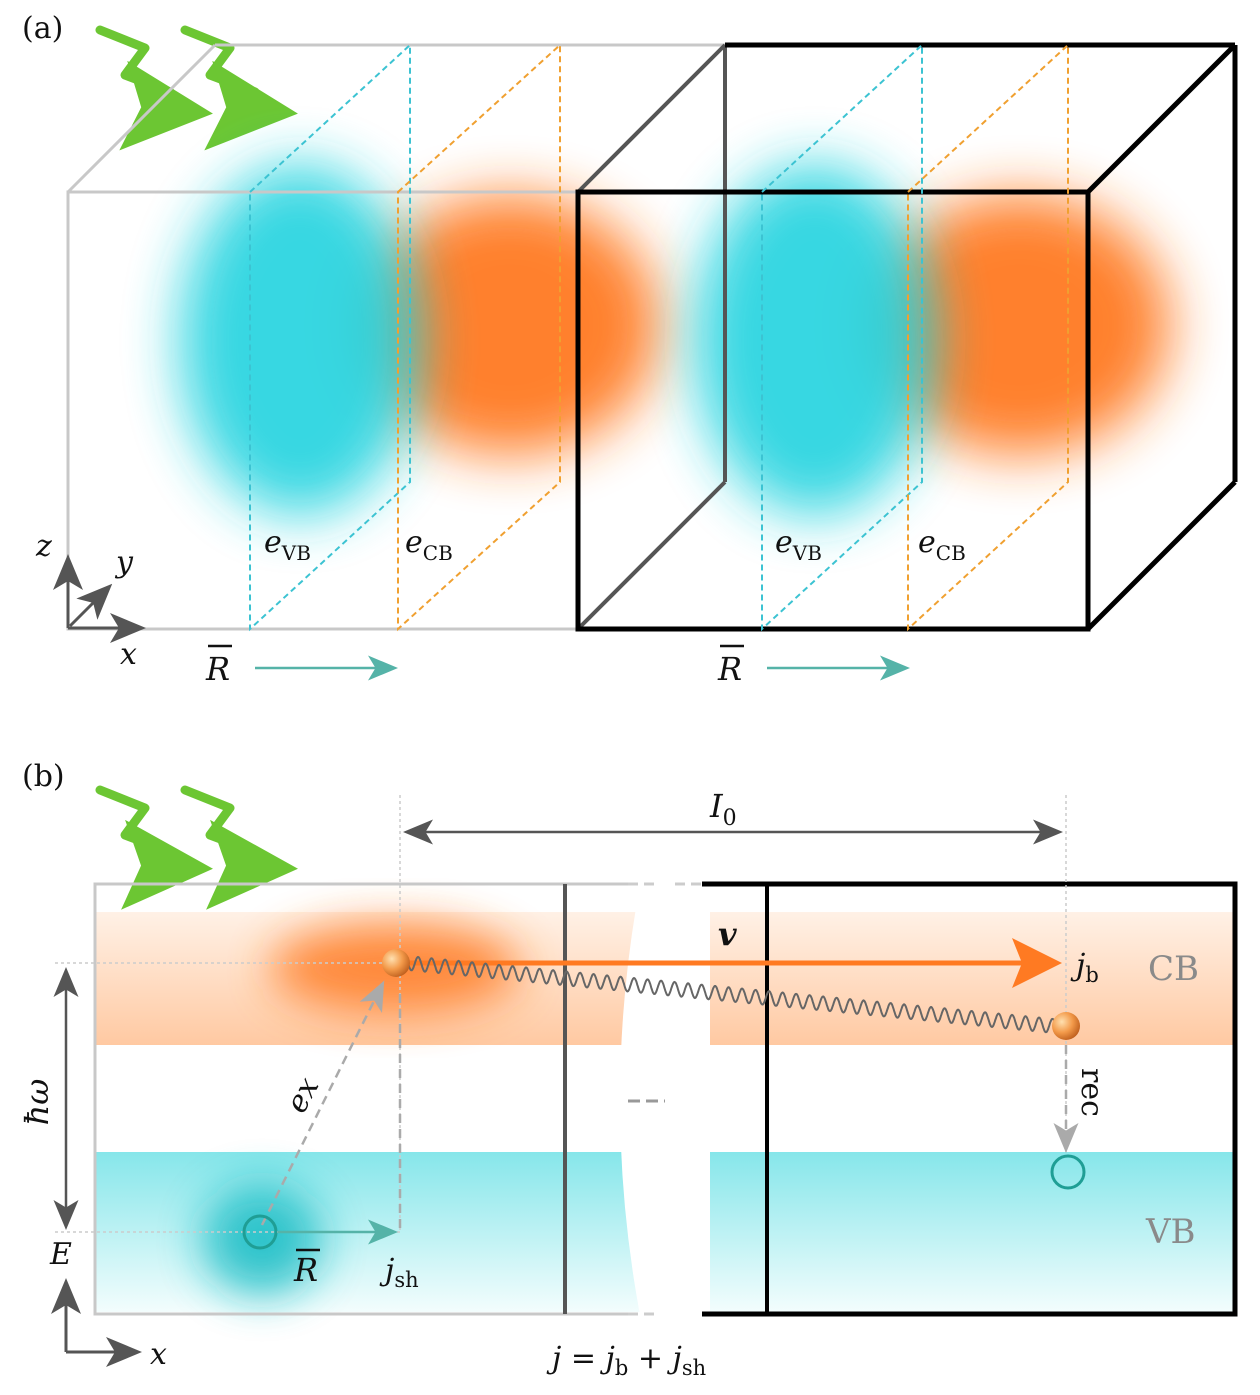 The image size is (1260, 1395). Describe the element at coordinates (942, 545) in the screenshot. I see `e-cb-label-2: eCB` at that location.